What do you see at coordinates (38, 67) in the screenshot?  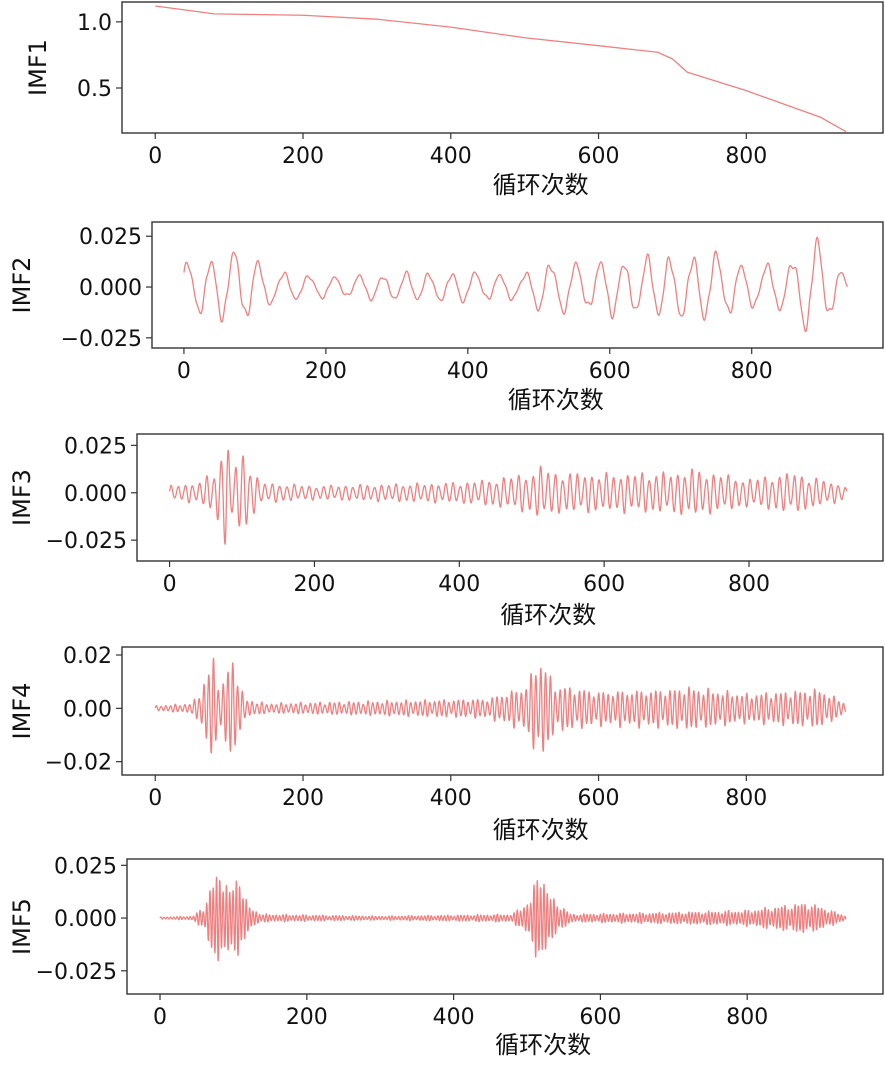 I see `y-axis-label: IMF1` at bounding box center [38, 67].